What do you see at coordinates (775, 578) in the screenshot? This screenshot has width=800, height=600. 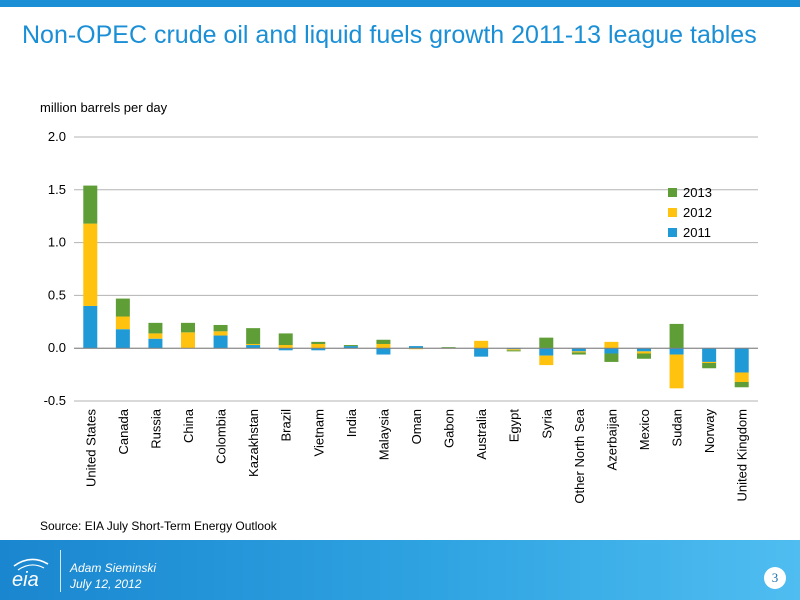 I see `page-number: 3` at bounding box center [775, 578].